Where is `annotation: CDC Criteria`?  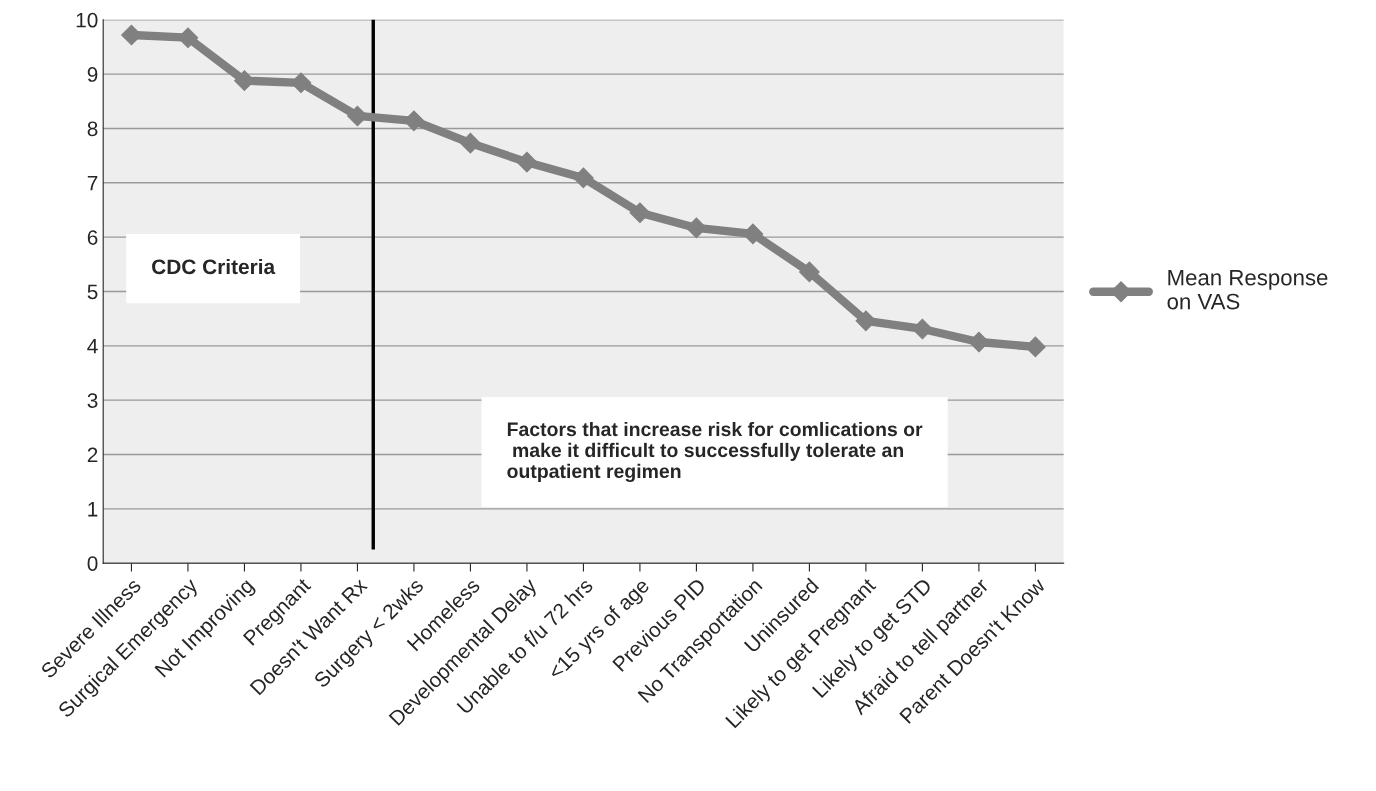 annotation: CDC Criteria is located at coordinates (214, 266).